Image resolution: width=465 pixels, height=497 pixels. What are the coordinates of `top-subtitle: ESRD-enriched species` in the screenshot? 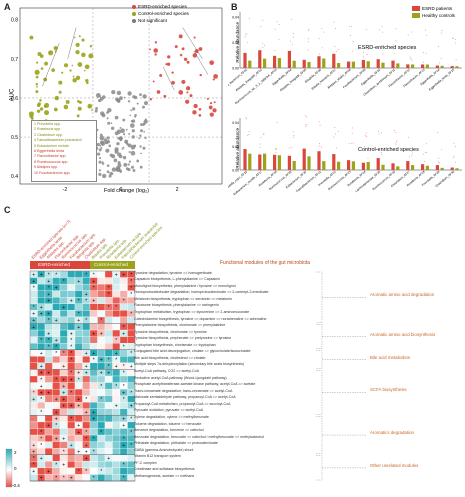 It's located at (387, 48).